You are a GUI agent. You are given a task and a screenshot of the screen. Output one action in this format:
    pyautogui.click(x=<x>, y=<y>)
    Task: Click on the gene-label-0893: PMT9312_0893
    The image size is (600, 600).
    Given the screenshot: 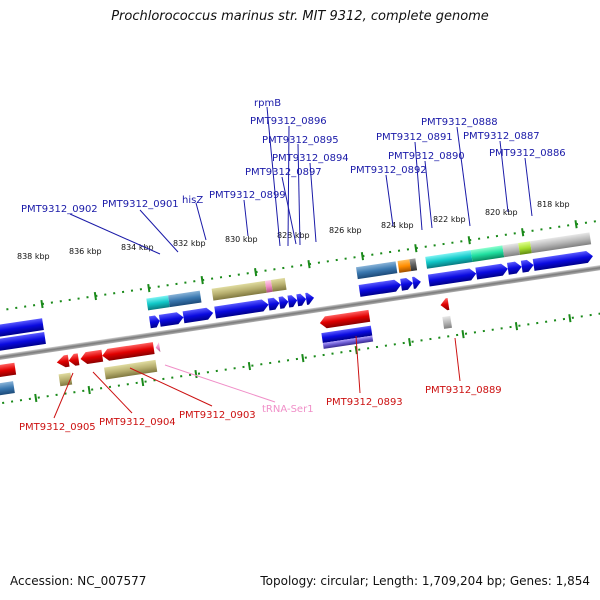 What is the action you would take?
    pyautogui.click(x=364, y=402)
    